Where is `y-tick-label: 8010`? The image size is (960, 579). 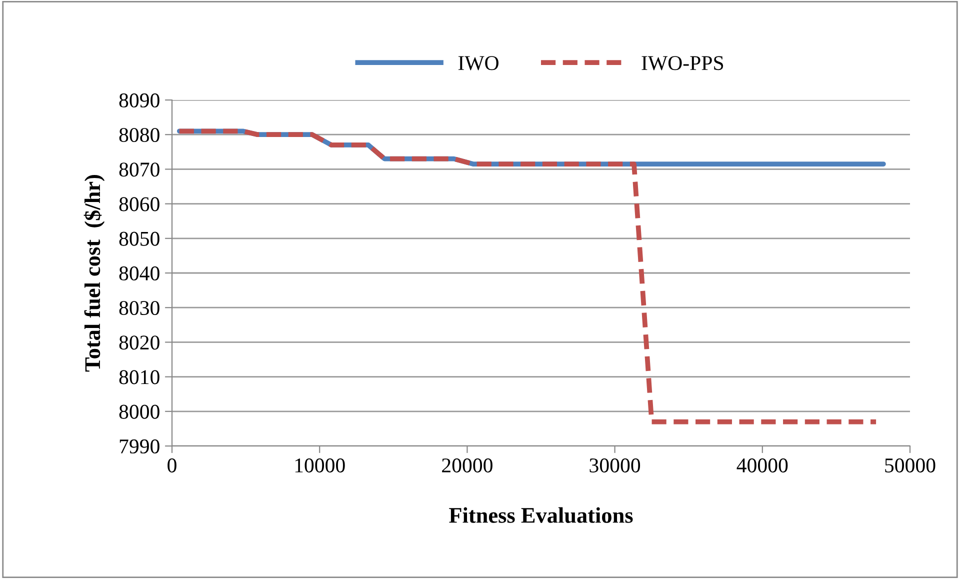
y-tick-label: 8010 is located at coordinates (139, 377).